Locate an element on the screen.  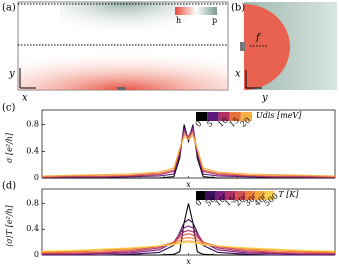
colorbar is located at coordinates (196, 11).